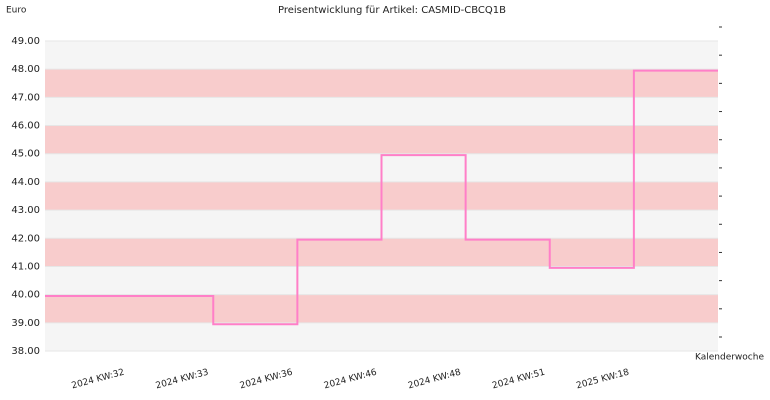 The width and height of the screenshot is (770, 400). I want to click on x-axis-label: Kalenderwoche, so click(729, 358).